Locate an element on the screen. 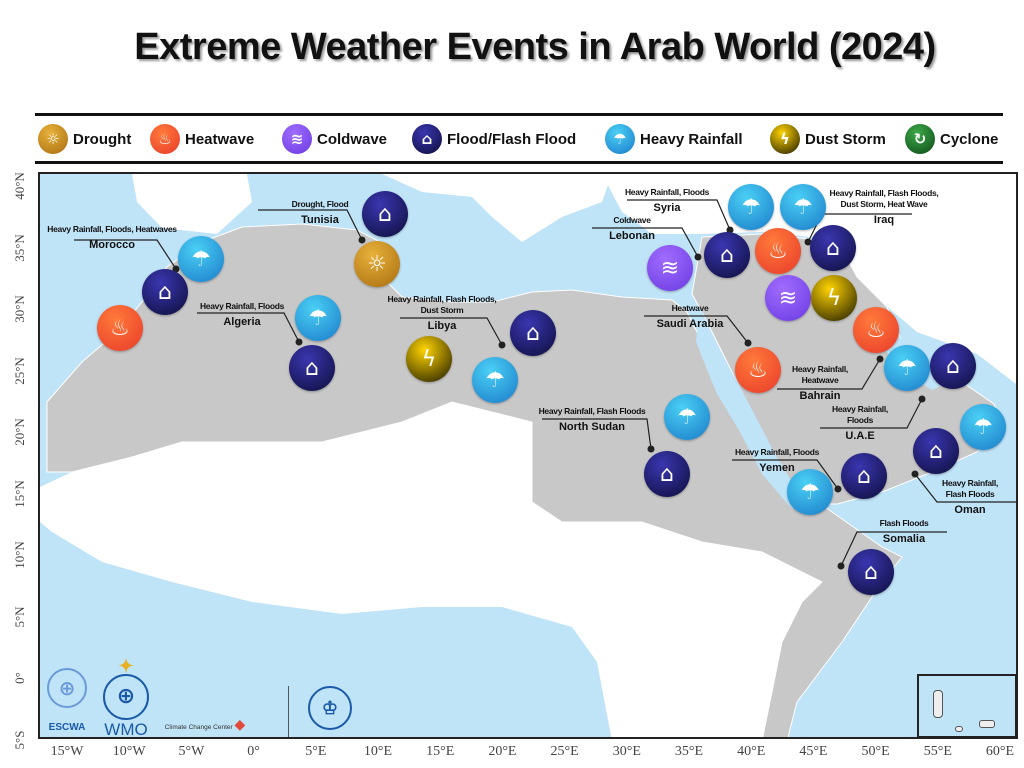 This screenshot has width=1024, height=768. leader-line-somalia is located at coordinates (893, 549).